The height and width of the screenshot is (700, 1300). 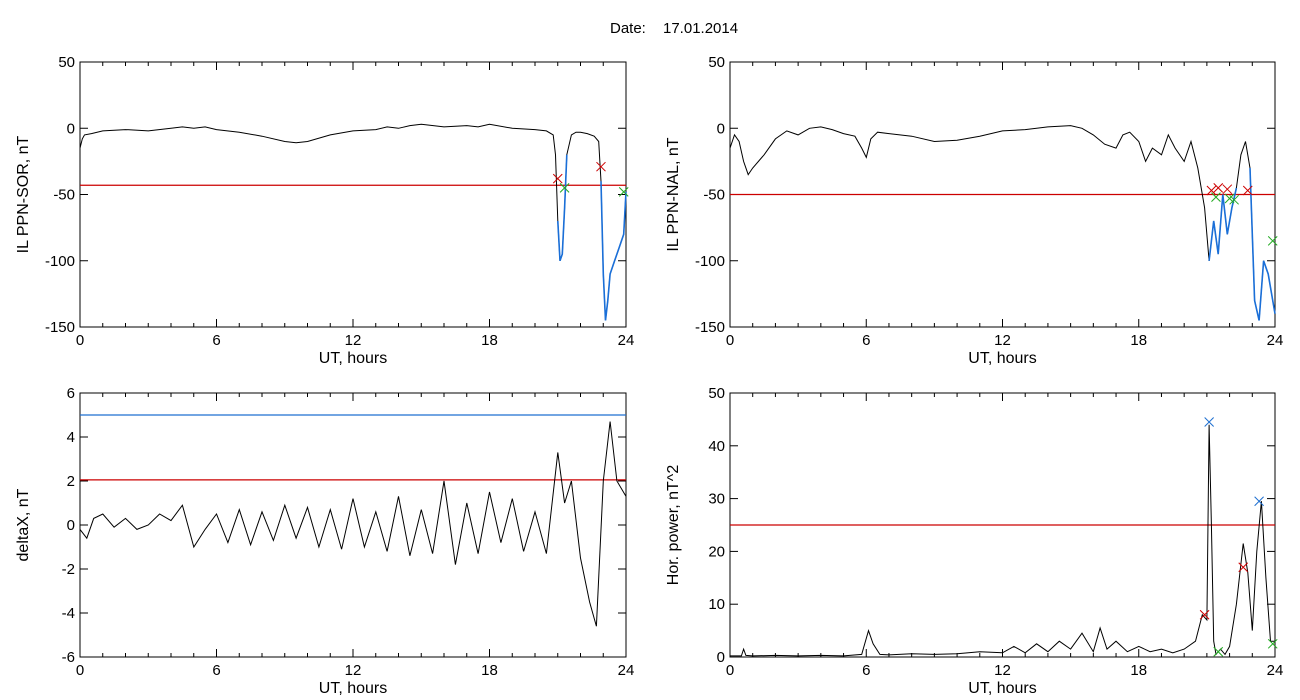 What do you see at coordinates (23, 524) in the screenshot?
I see `y-axis-label: deltaX, nT` at bounding box center [23, 524].